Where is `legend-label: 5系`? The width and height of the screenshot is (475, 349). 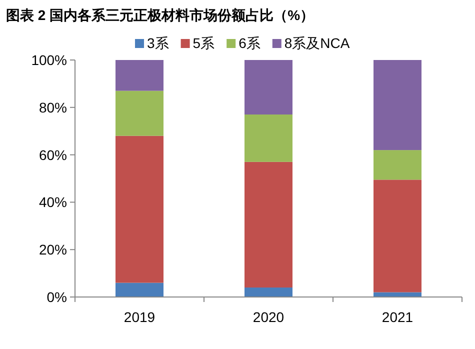
legend-label: 5系 is located at coordinates (203, 43).